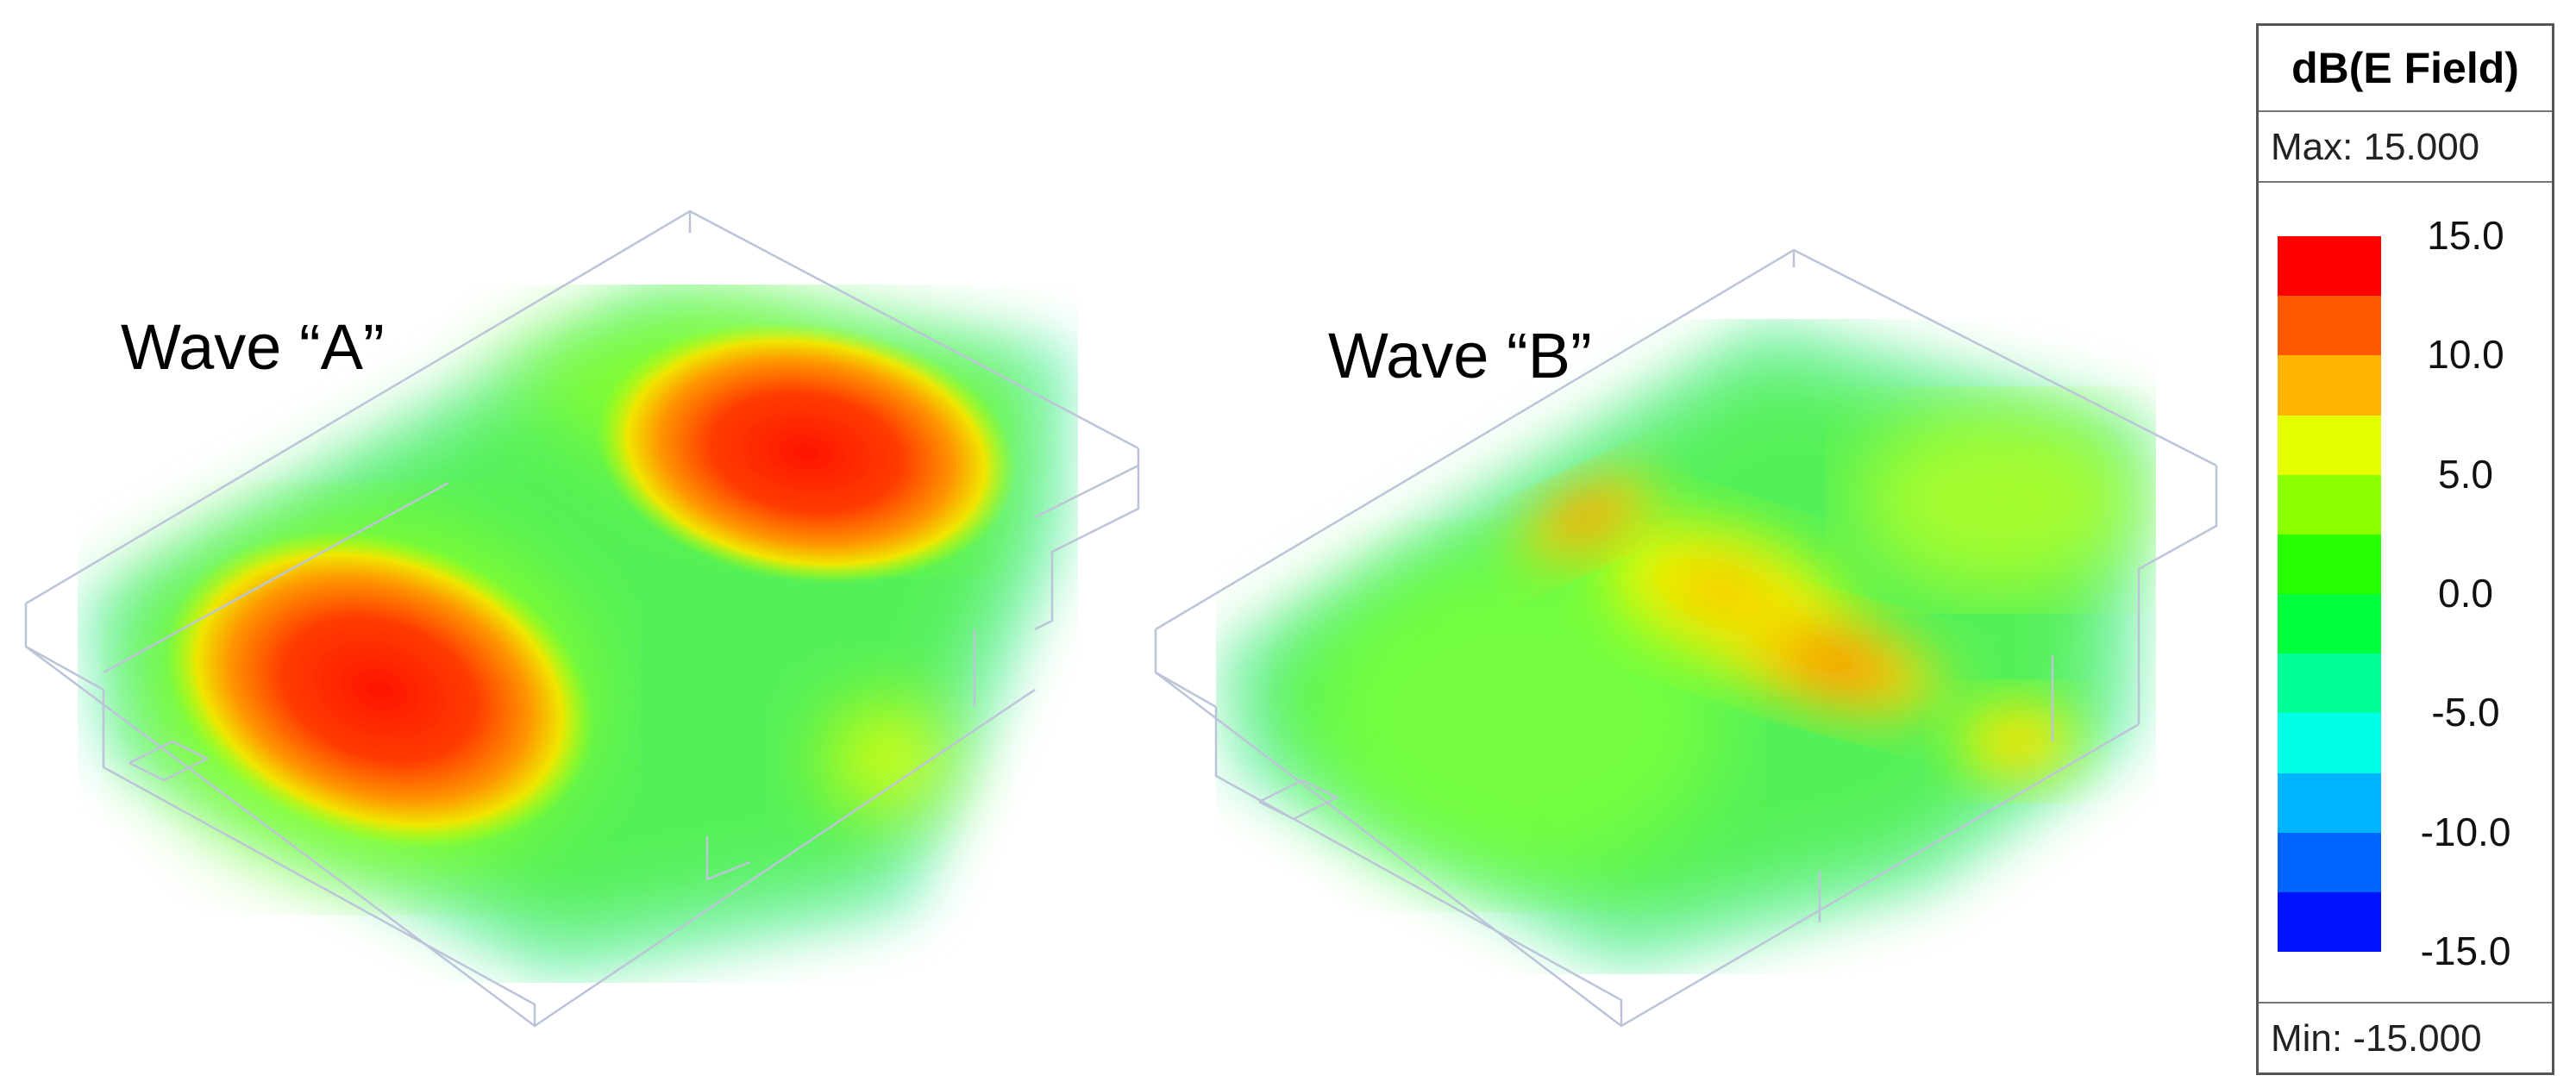  What do you see at coordinates (2405, 594) in the screenshot?
I see `legend-color-scale: 15.0 10.0 5.0 0.0 -5.0 -10.0 -15.0` at bounding box center [2405, 594].